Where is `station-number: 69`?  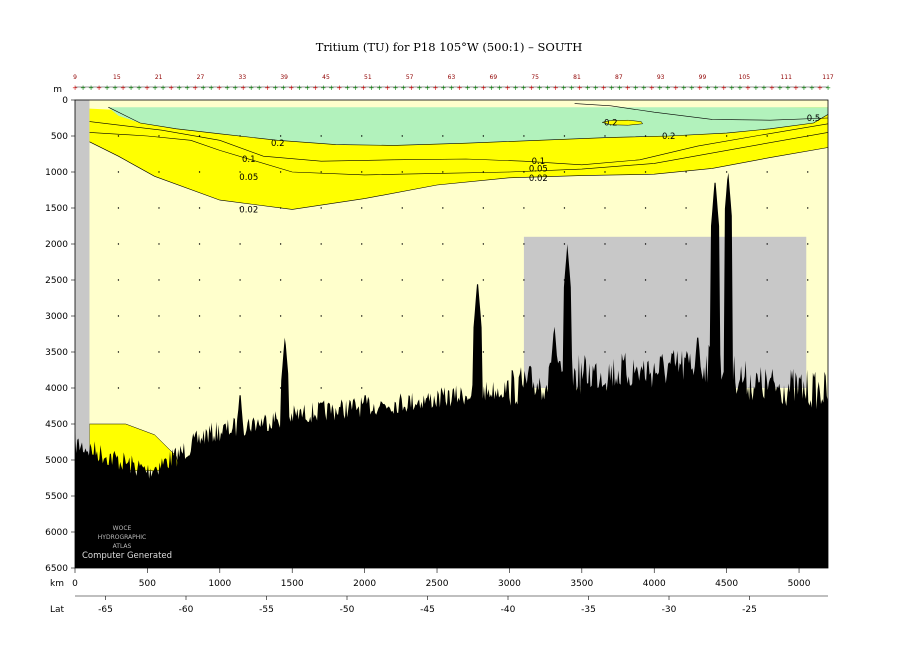 station-number: 69 is located at coordinates (494, 77).